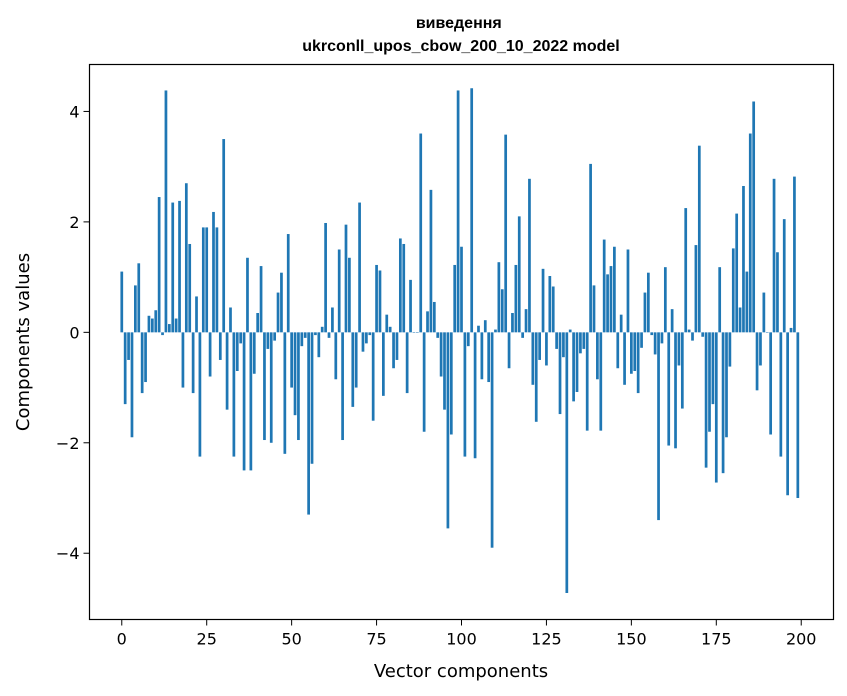 The image size is (847, 696). I want to click on x-tick-label: 125, so click(546, 639).